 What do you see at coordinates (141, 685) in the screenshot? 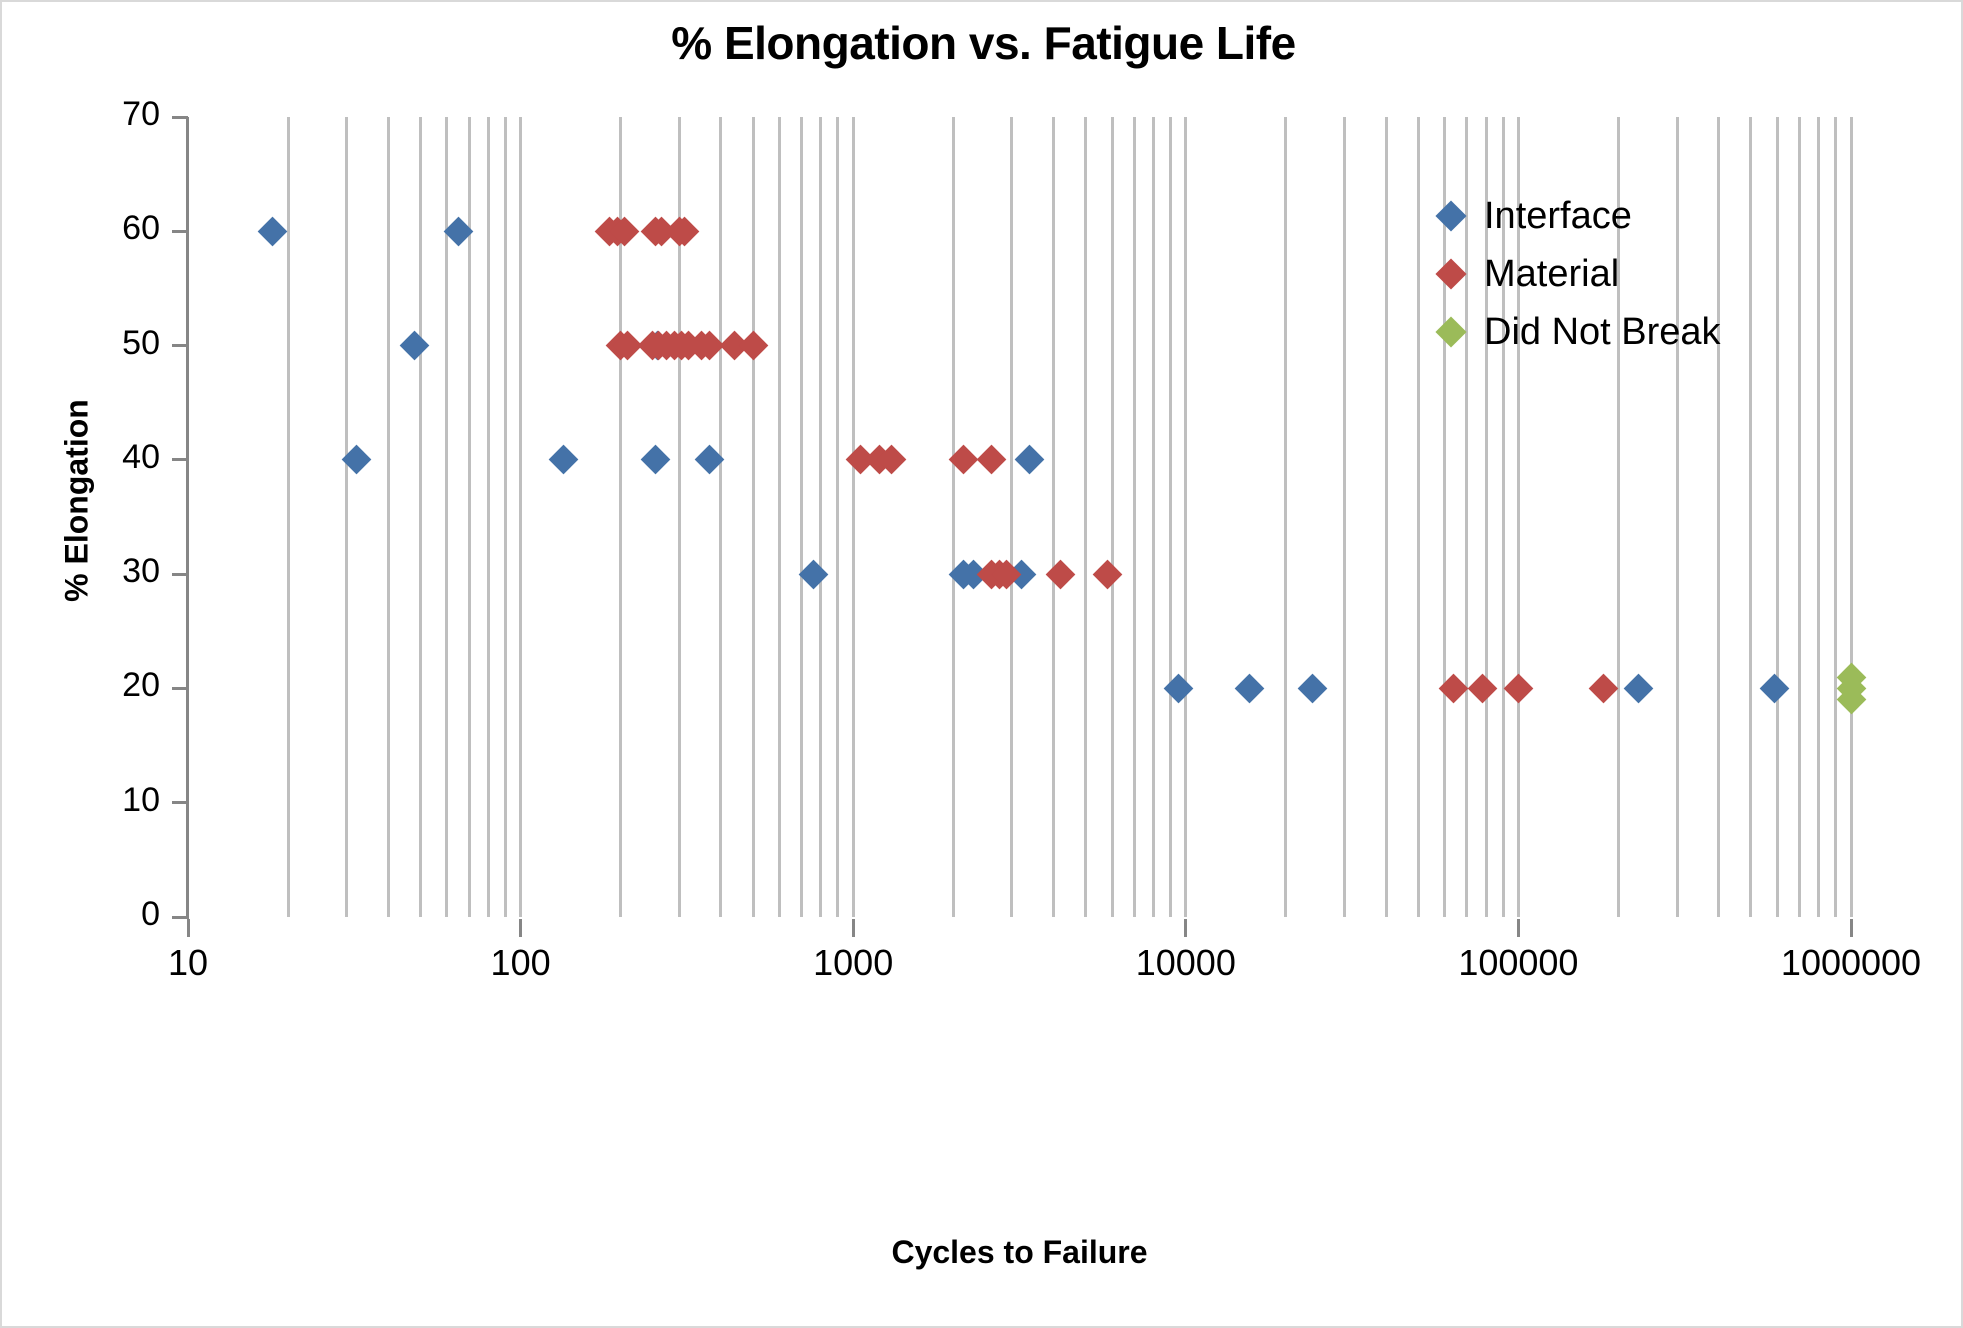
I see `y-axis-tick-label: 20` at bounding box center [141, 685].